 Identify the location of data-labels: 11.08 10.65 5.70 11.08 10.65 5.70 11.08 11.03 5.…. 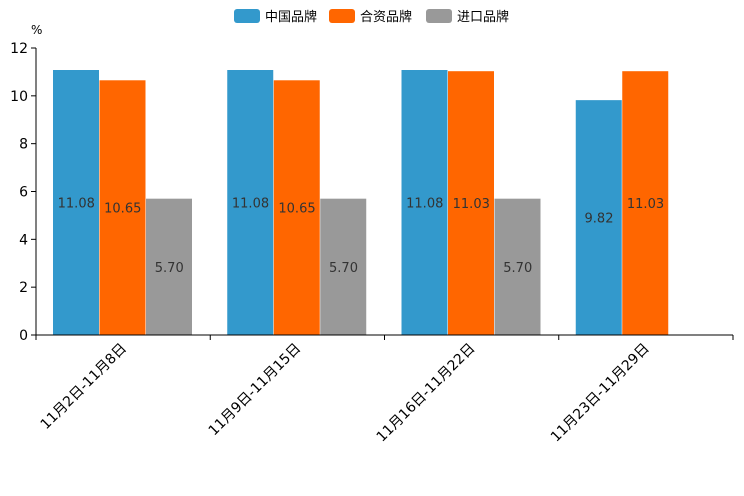
(361, 236).